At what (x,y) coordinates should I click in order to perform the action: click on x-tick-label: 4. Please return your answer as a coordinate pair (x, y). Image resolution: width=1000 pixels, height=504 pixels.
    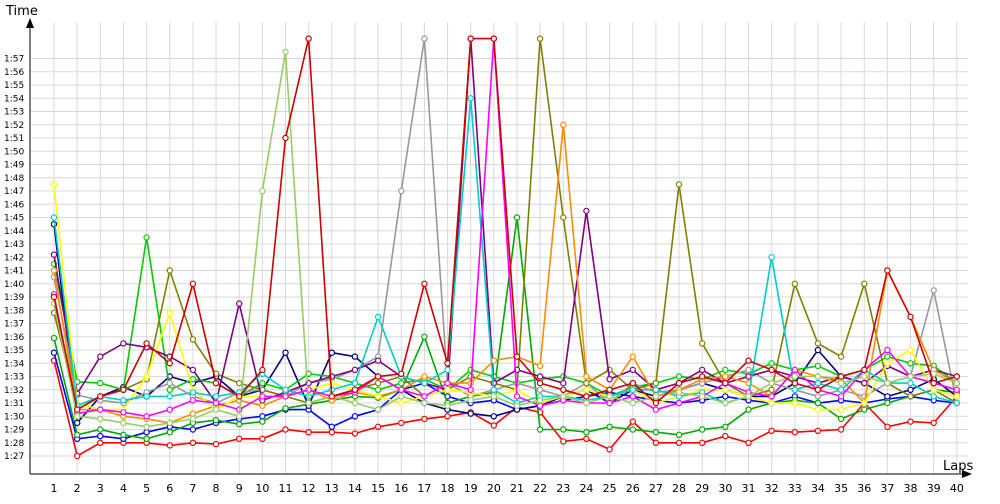
    Looking at the image, I should click on (123, 488).